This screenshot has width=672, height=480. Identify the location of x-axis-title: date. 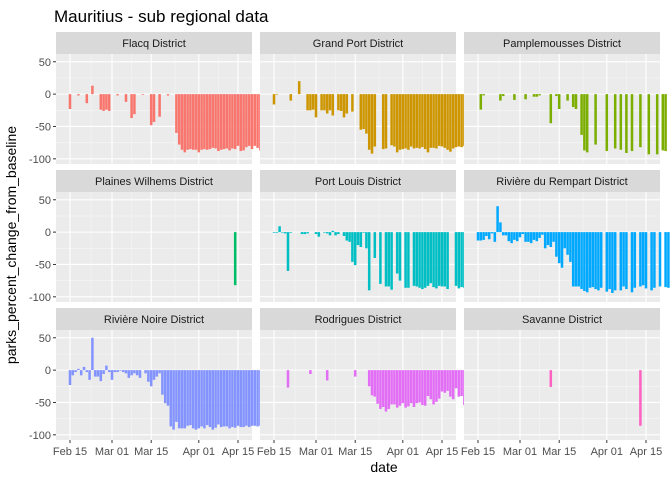
(383, 467).